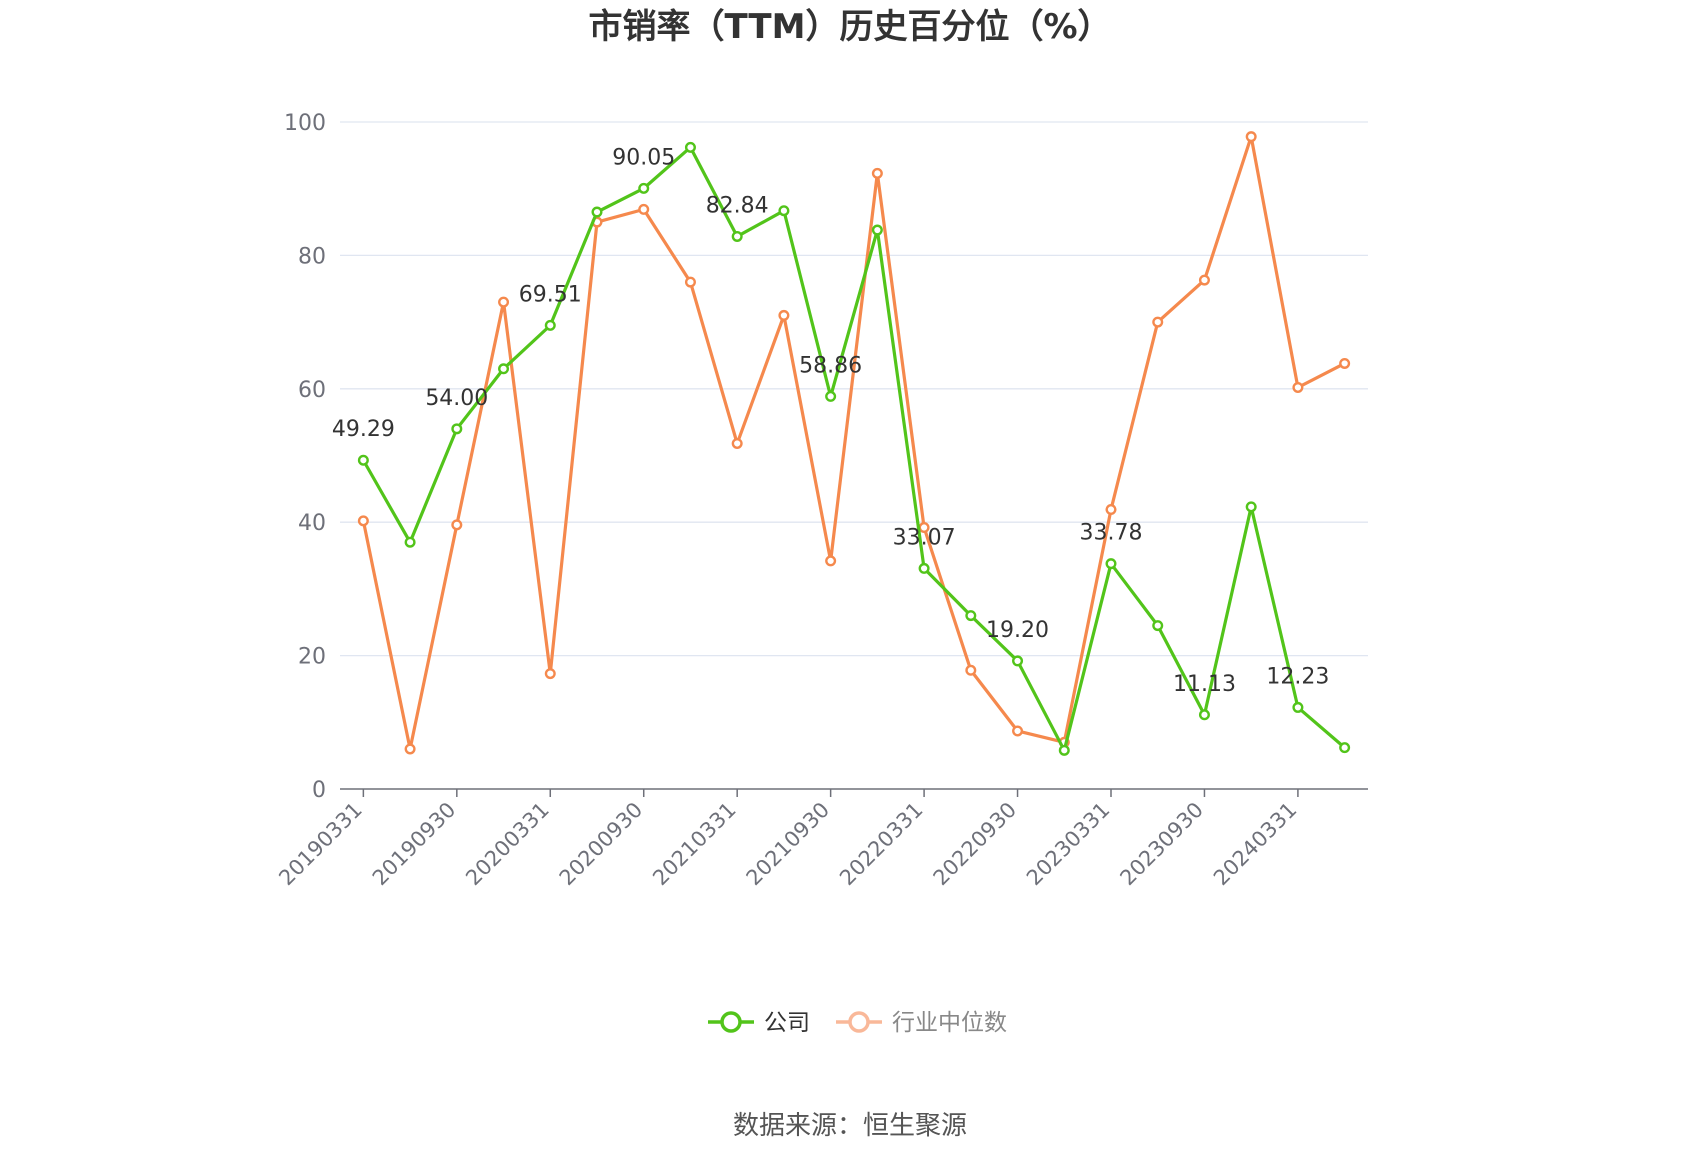 This screenshot has width=1700, height=1150. Describe the element at coordinates (643, 157) in the screenshot. I see `data-label: 90.05` at that location.